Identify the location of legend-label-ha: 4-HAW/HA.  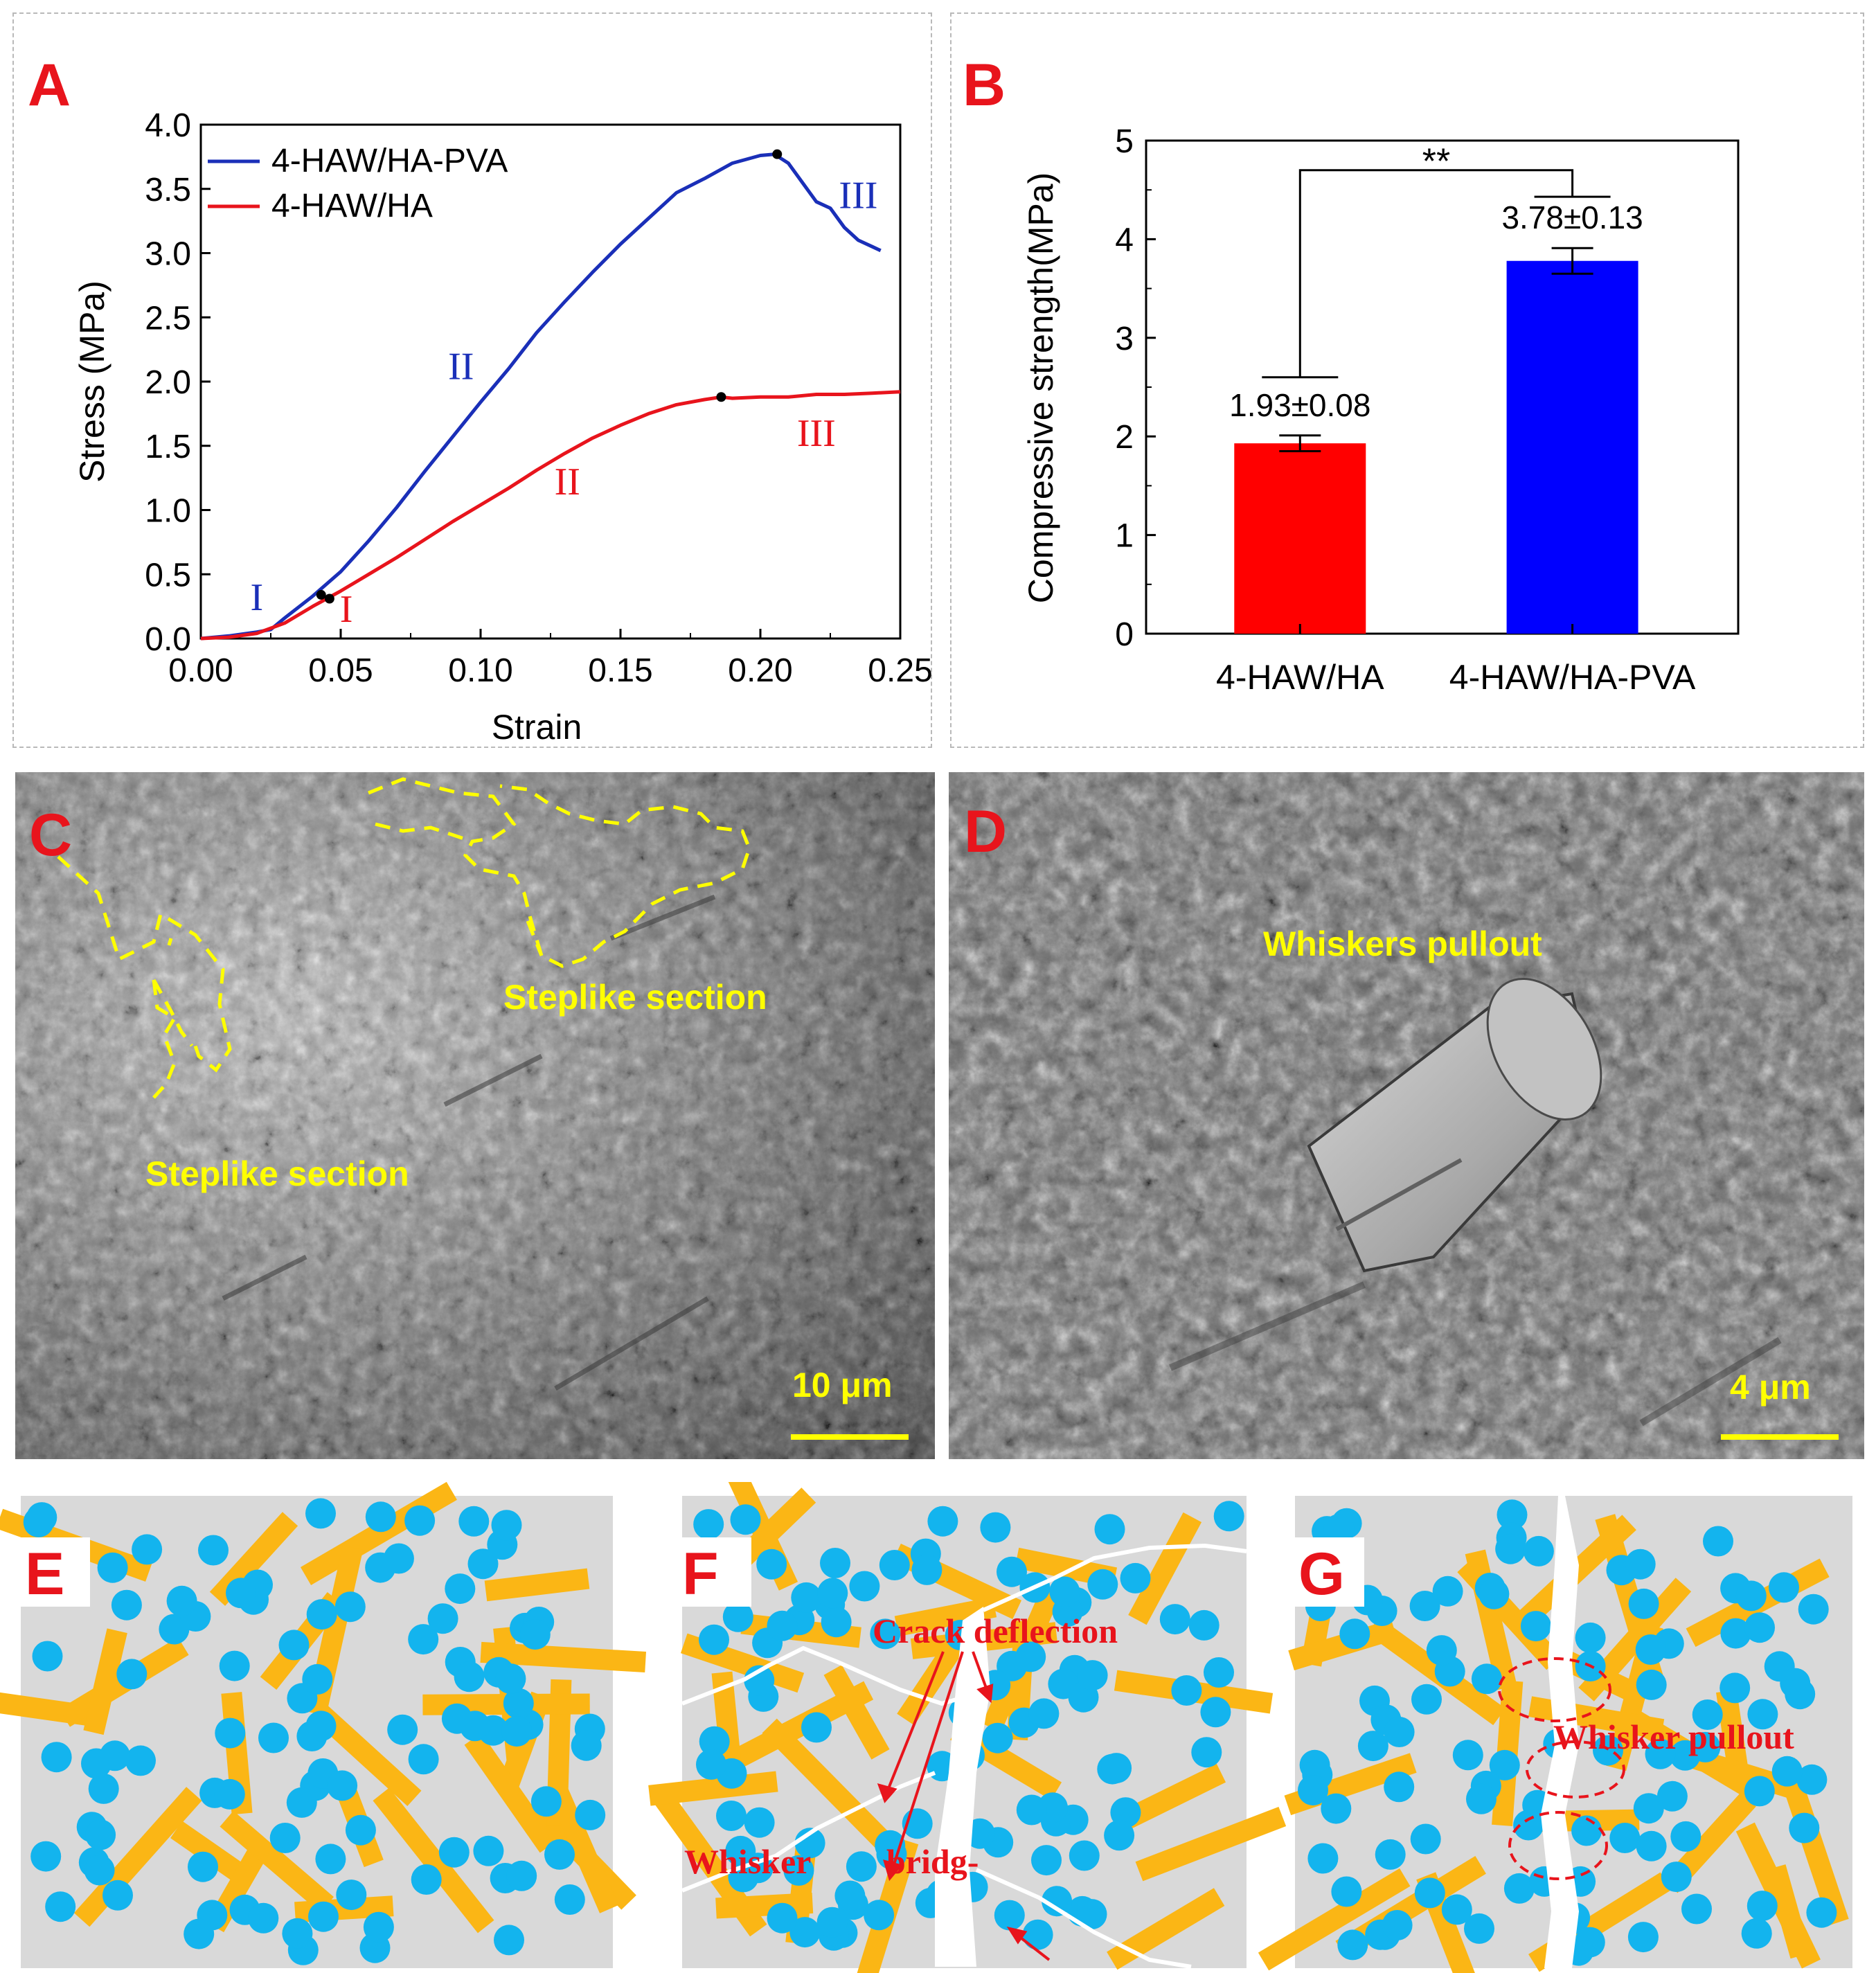
(352, 206).